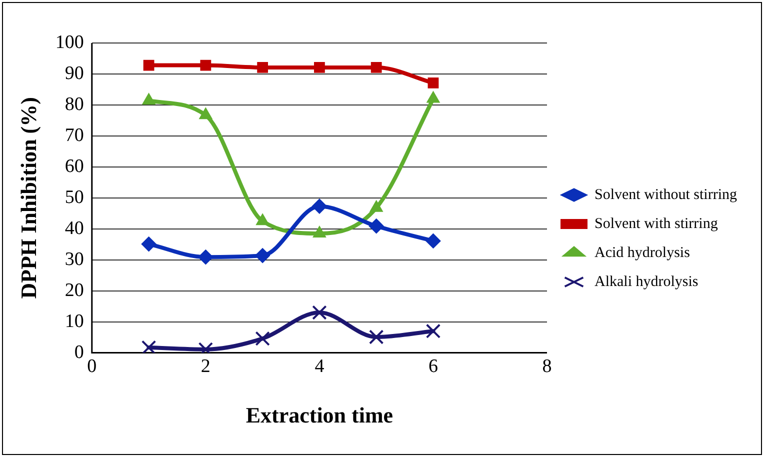 This screenshot has width=764, height=457. Describe the element at coordinates (74, 228) in the screenshot. I see `y-tick-label: 40` at that location.